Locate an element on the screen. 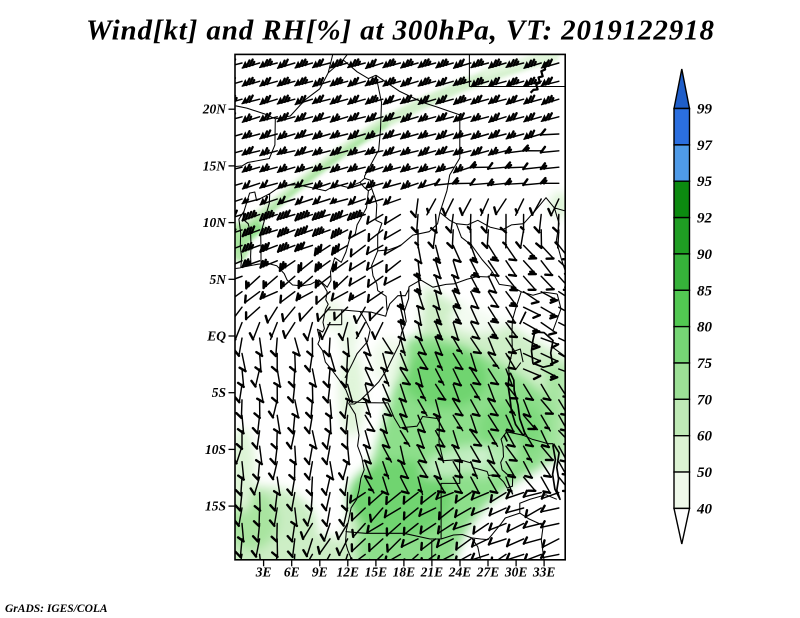  svg-text: 40 is located at coordinates (704, 509).